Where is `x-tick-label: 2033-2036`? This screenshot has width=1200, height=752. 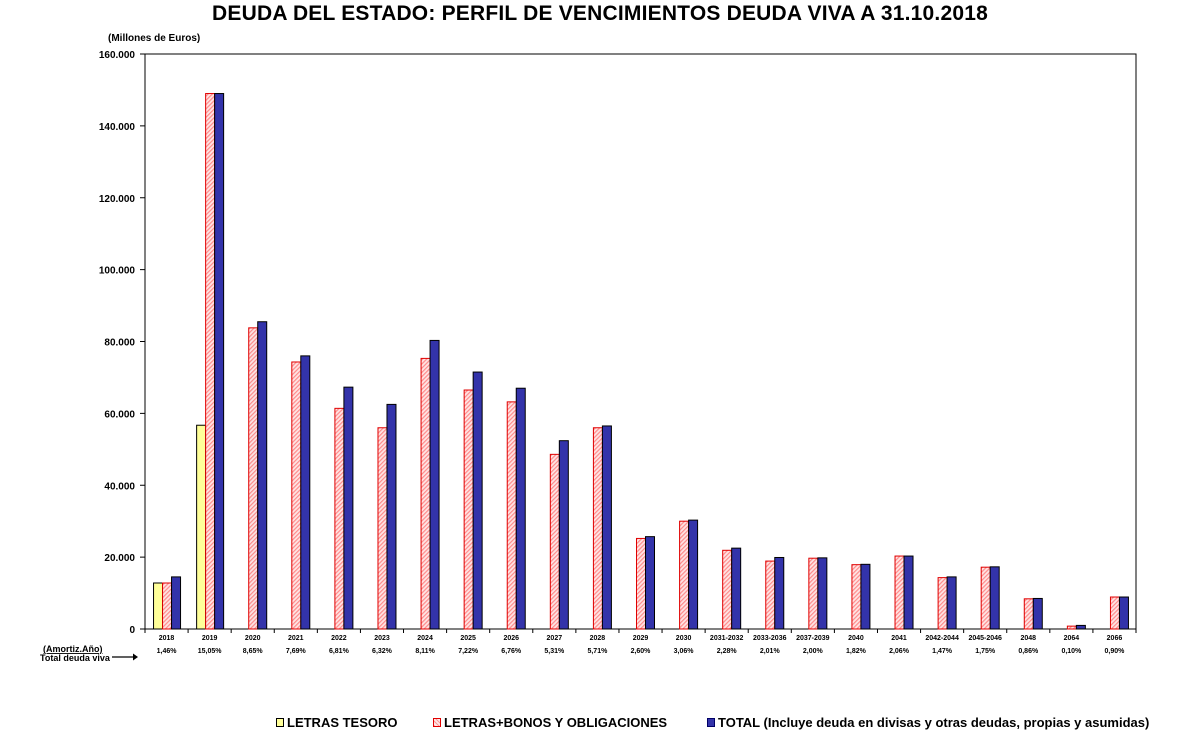 x-tick-label: 2033-2036 is located at coordinates (770, 638).